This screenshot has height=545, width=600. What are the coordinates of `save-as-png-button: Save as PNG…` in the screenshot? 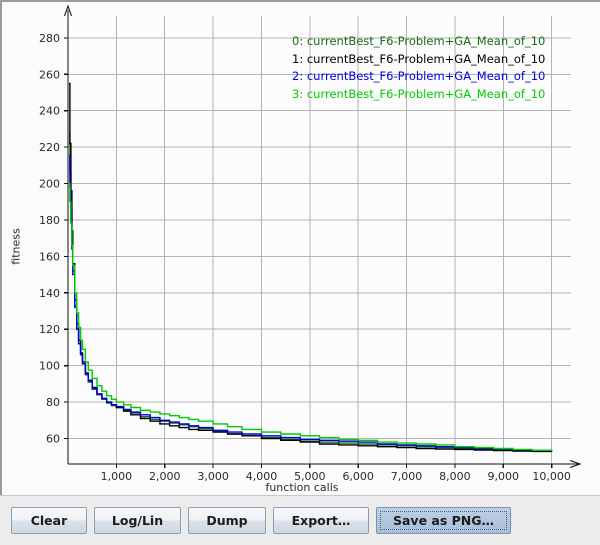 It's located at (443, 520).